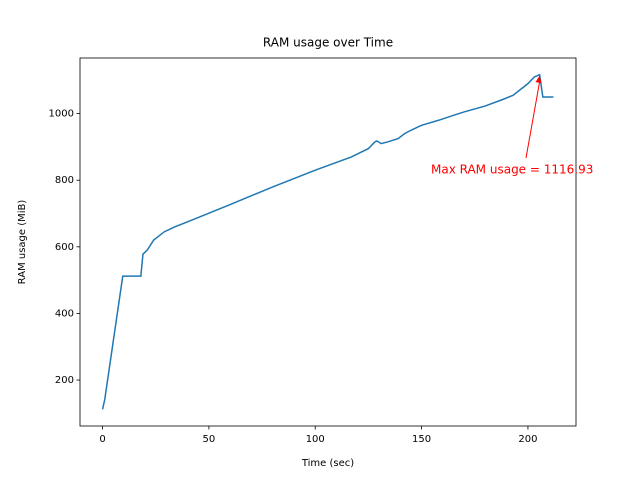 The height and width of the screenshot is (480, 640). I want to click on x-tick-label: 150, so click(421, 439).